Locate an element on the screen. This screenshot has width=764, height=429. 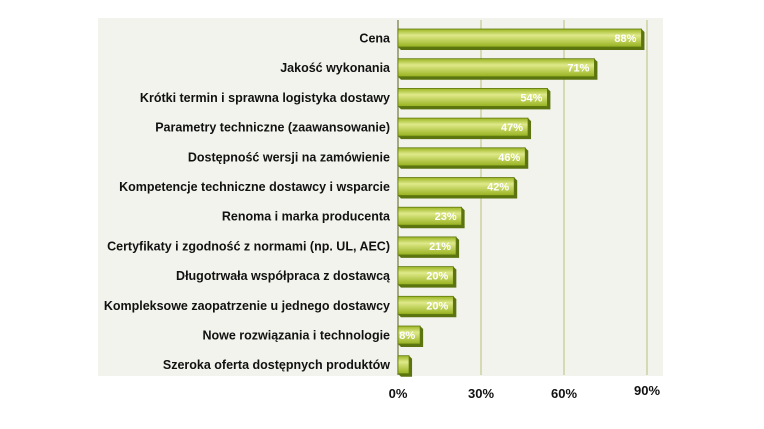
x-tick-label: 0% is located at coordinates (398, 393).